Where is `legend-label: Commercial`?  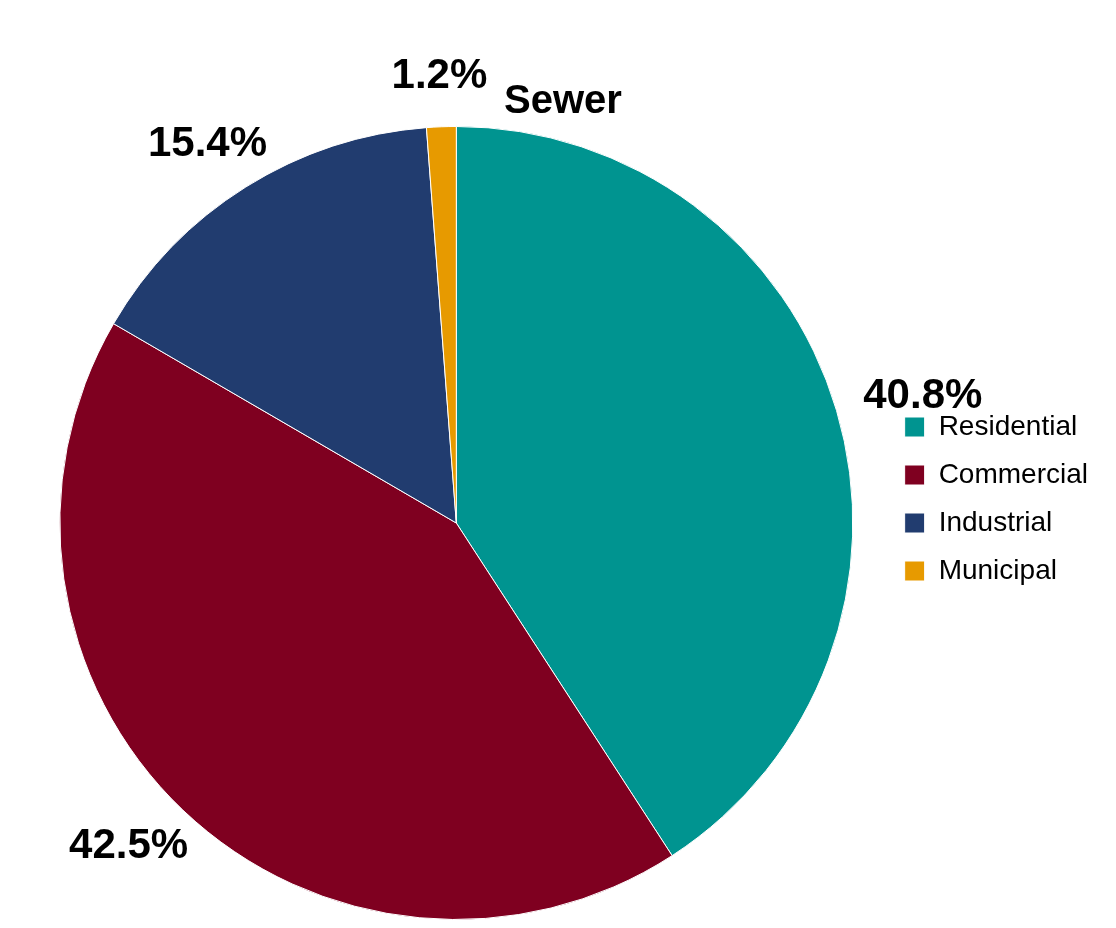
legend-label: Commercial is located at coordinates (1013, 473).